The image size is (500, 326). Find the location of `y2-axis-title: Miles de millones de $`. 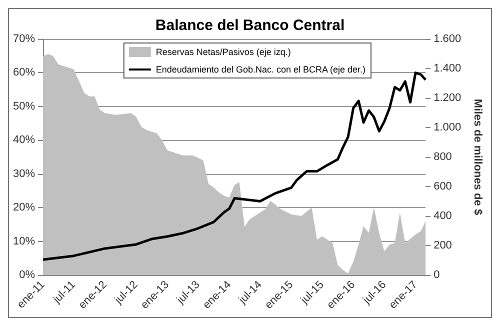

y2-axis-title: Miles de millones de $ is located at coordinates (478, 157).